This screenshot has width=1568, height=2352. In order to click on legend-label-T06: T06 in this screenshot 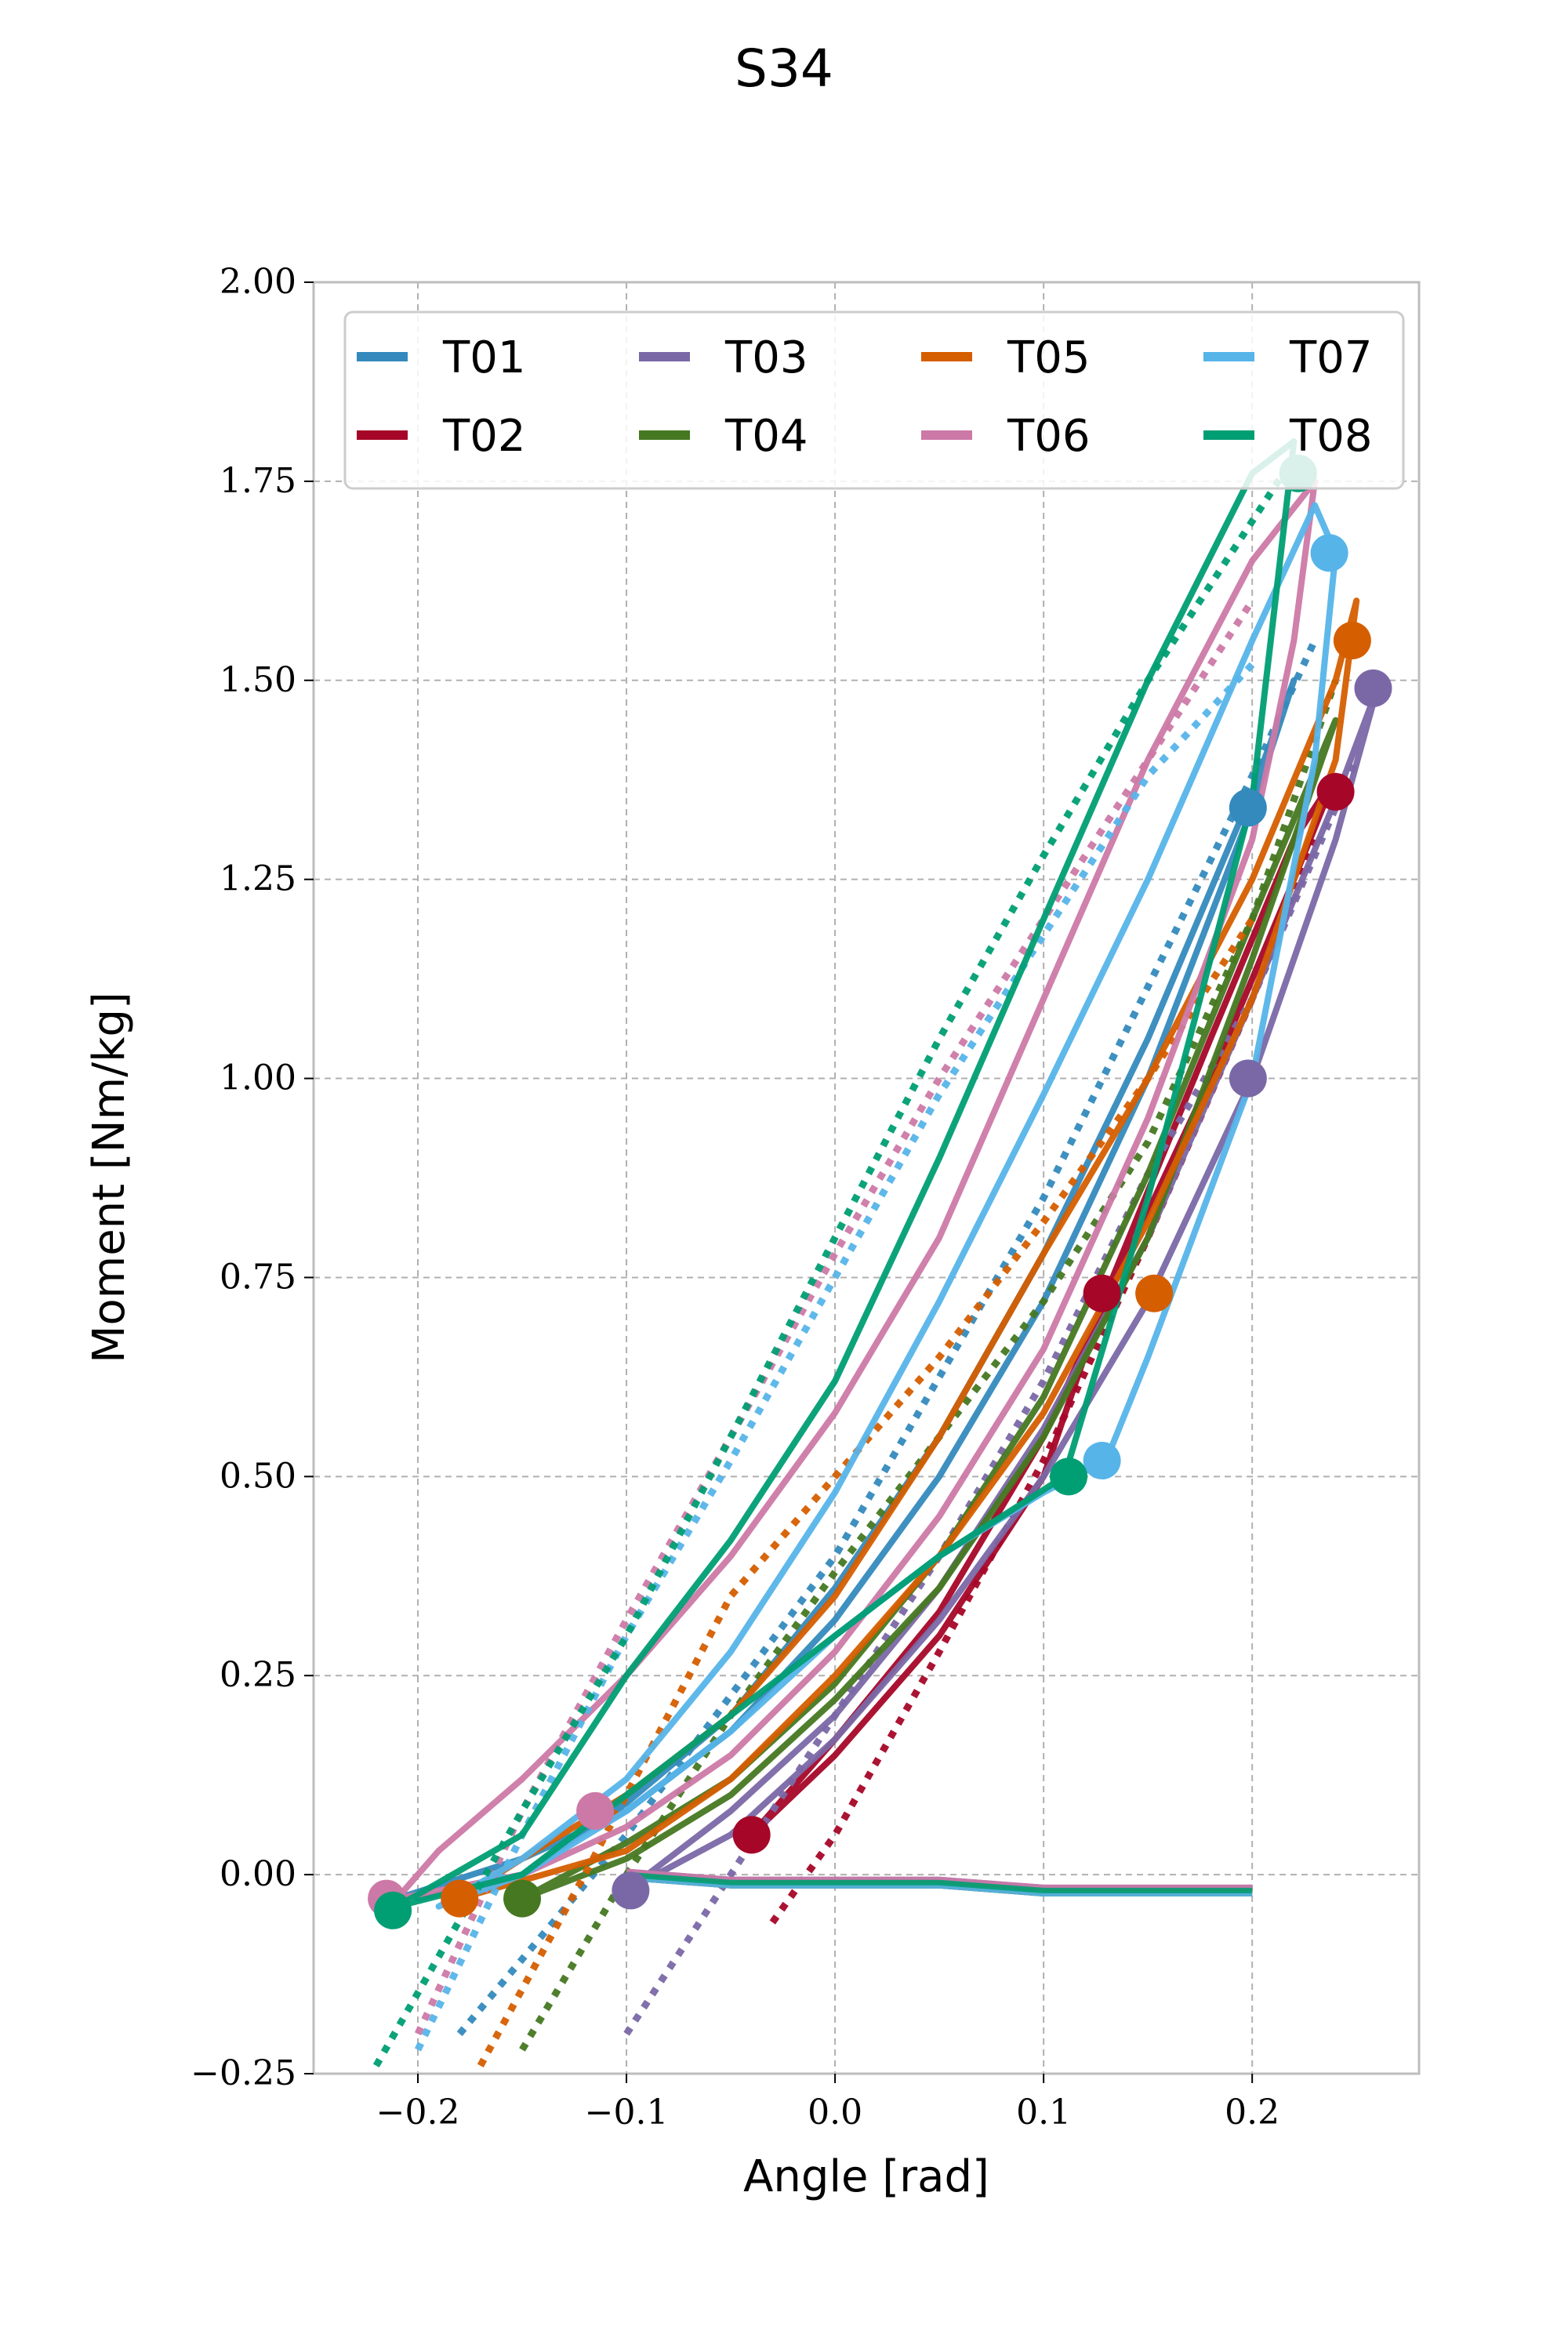, I will do `click(1048, 436)`.